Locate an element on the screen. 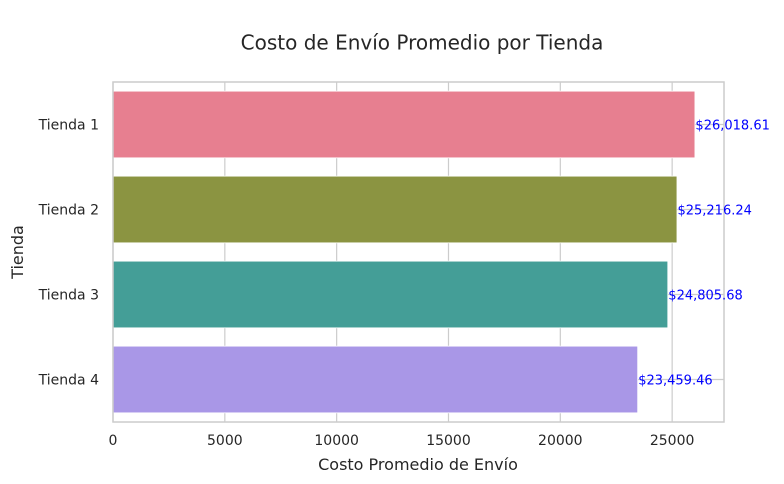 The width and height of the screenshot is (784, 484). y-tick-labels: Tienda 1 Tienda 2 Tienda 3 Tienda 4 is located at coordinates (68, 253).